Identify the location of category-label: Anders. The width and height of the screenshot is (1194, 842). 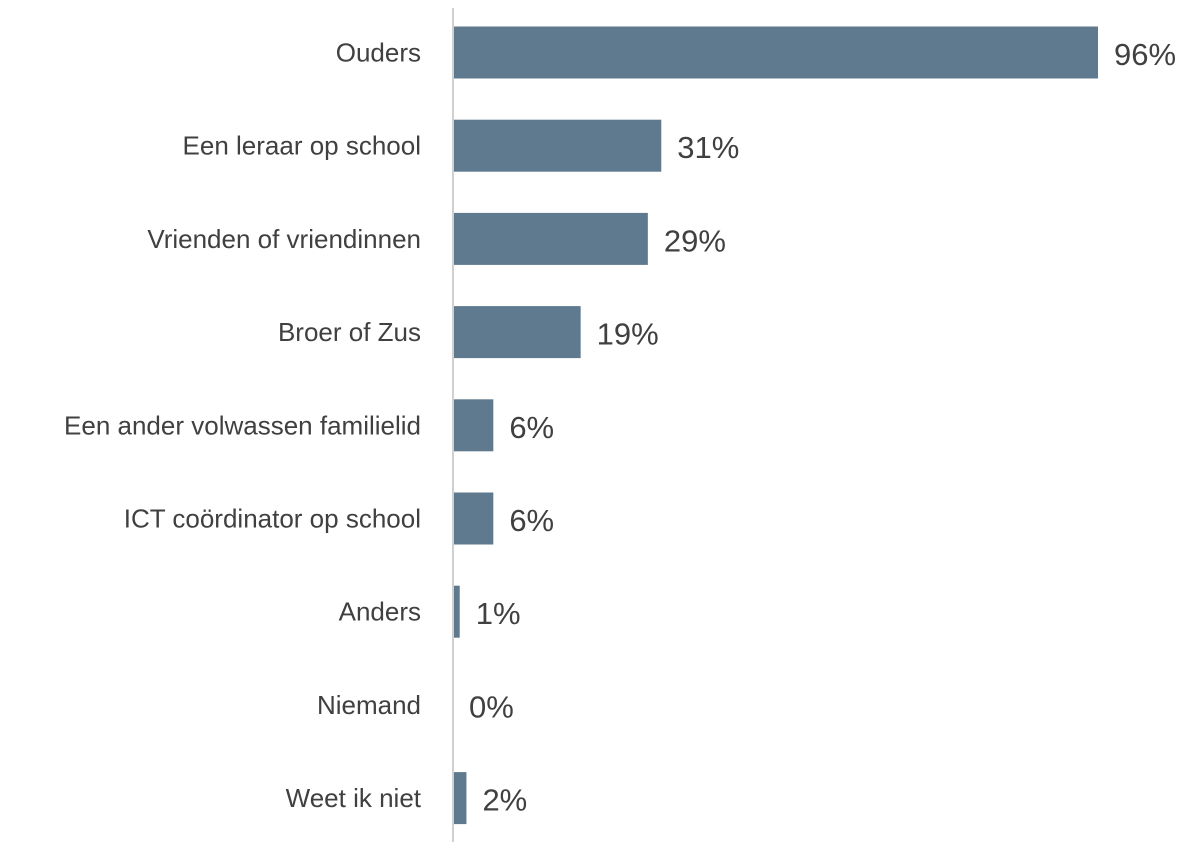
(380, 612).